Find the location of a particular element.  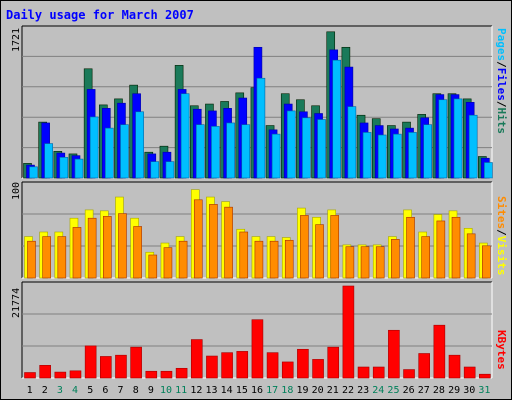

x-tick-label-2: 2 is located at coordinates (45, 390).